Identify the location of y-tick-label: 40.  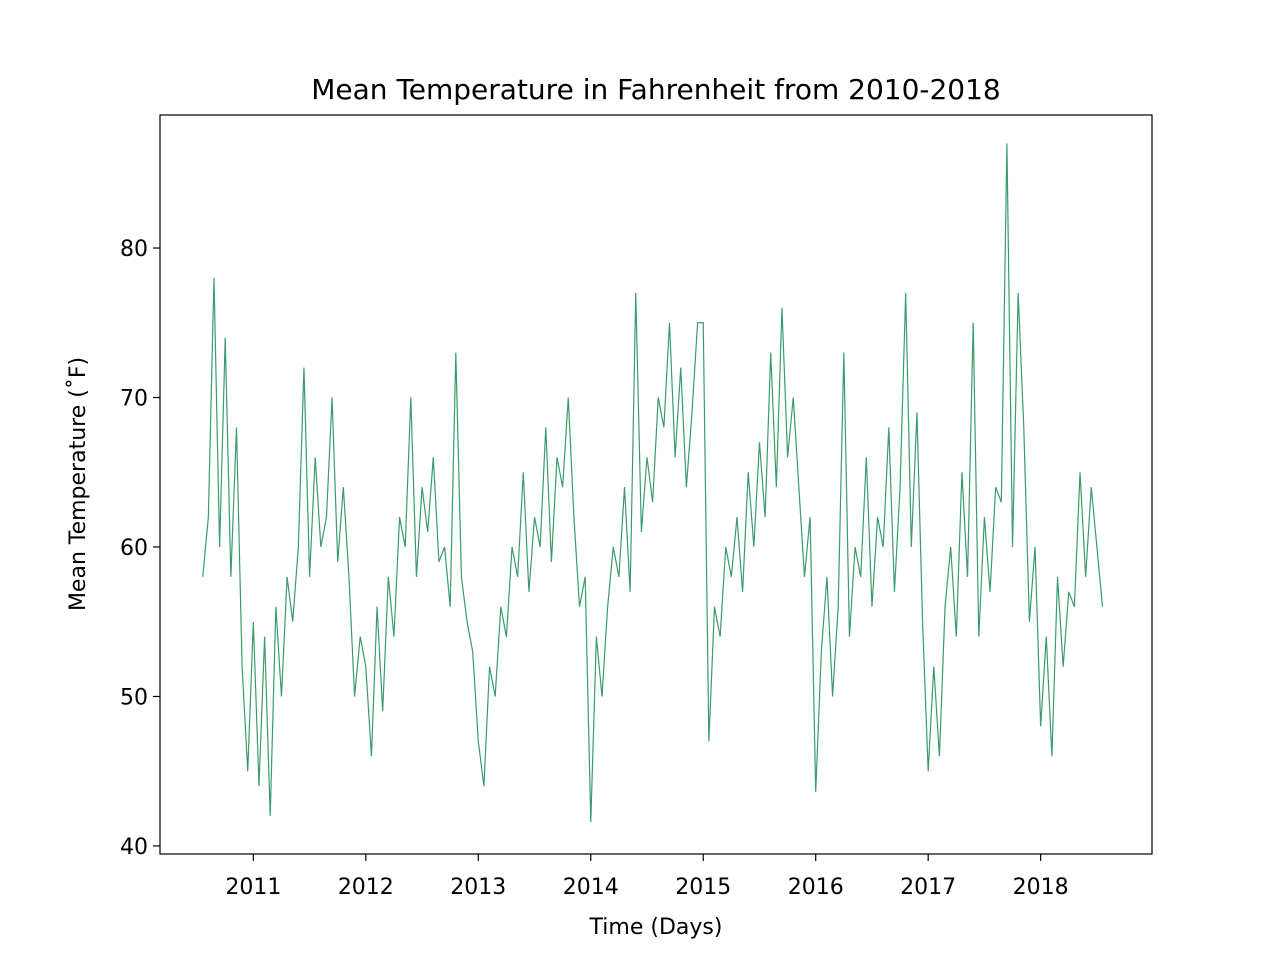
(134, 847).